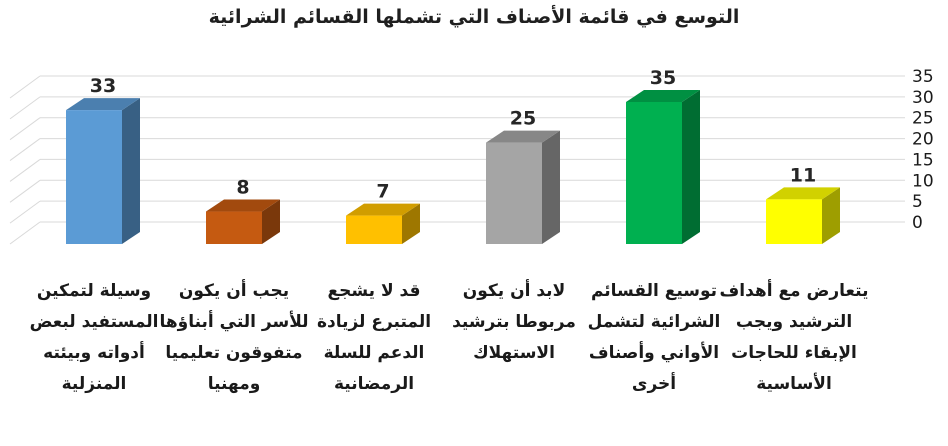 This screenshot has height=446, width=948. Describe the element at coordinates (803, 175) in the screenshot. I see `data-label: 11` at that location.